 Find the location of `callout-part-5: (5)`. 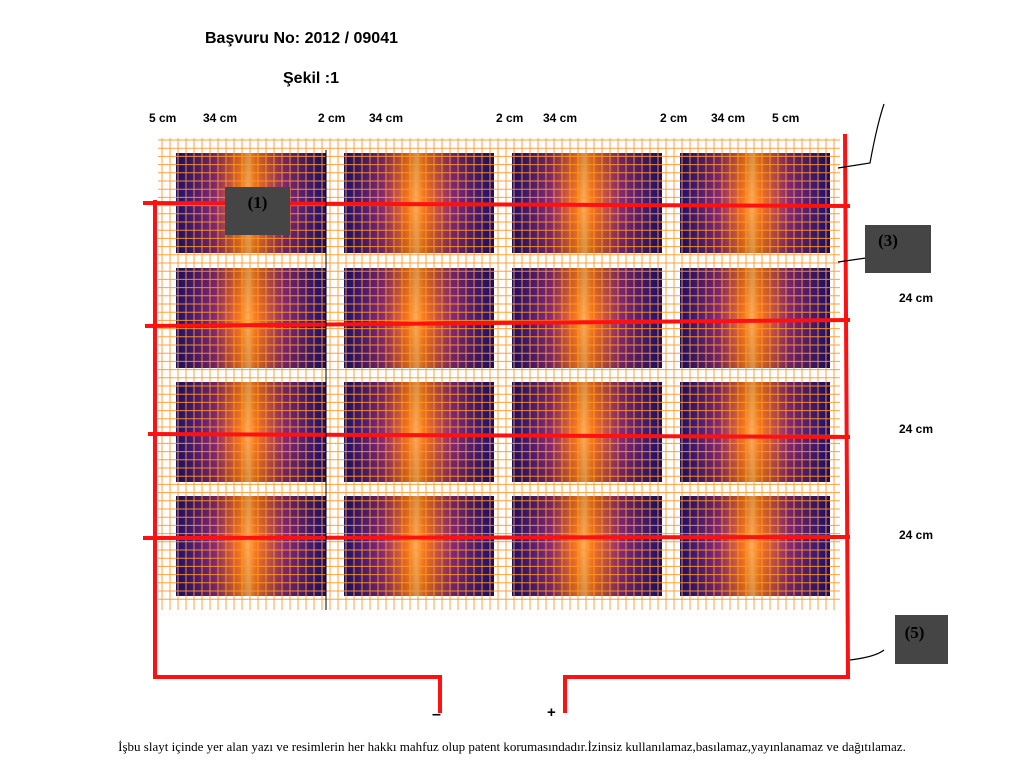

callout-part-5: (5) is located at coordinates (921, 639).